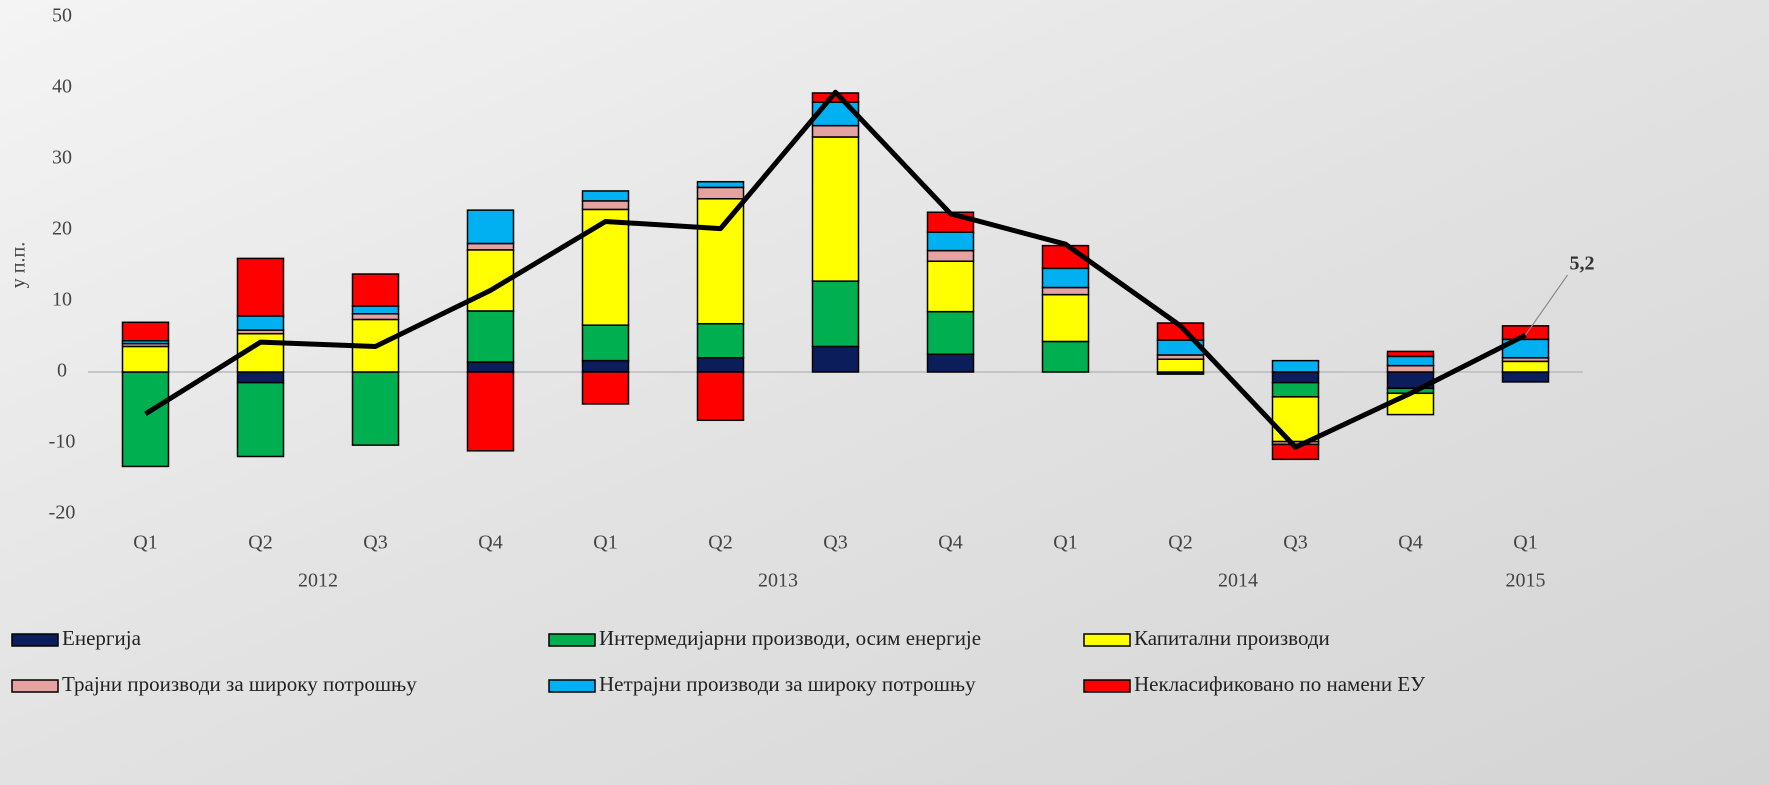 This screenshot has width=1769, height=785. What do you see at coordinates (62, 229) in the screenshot?
I see `y-tick-label: 20` at bounding box center [62, 229].